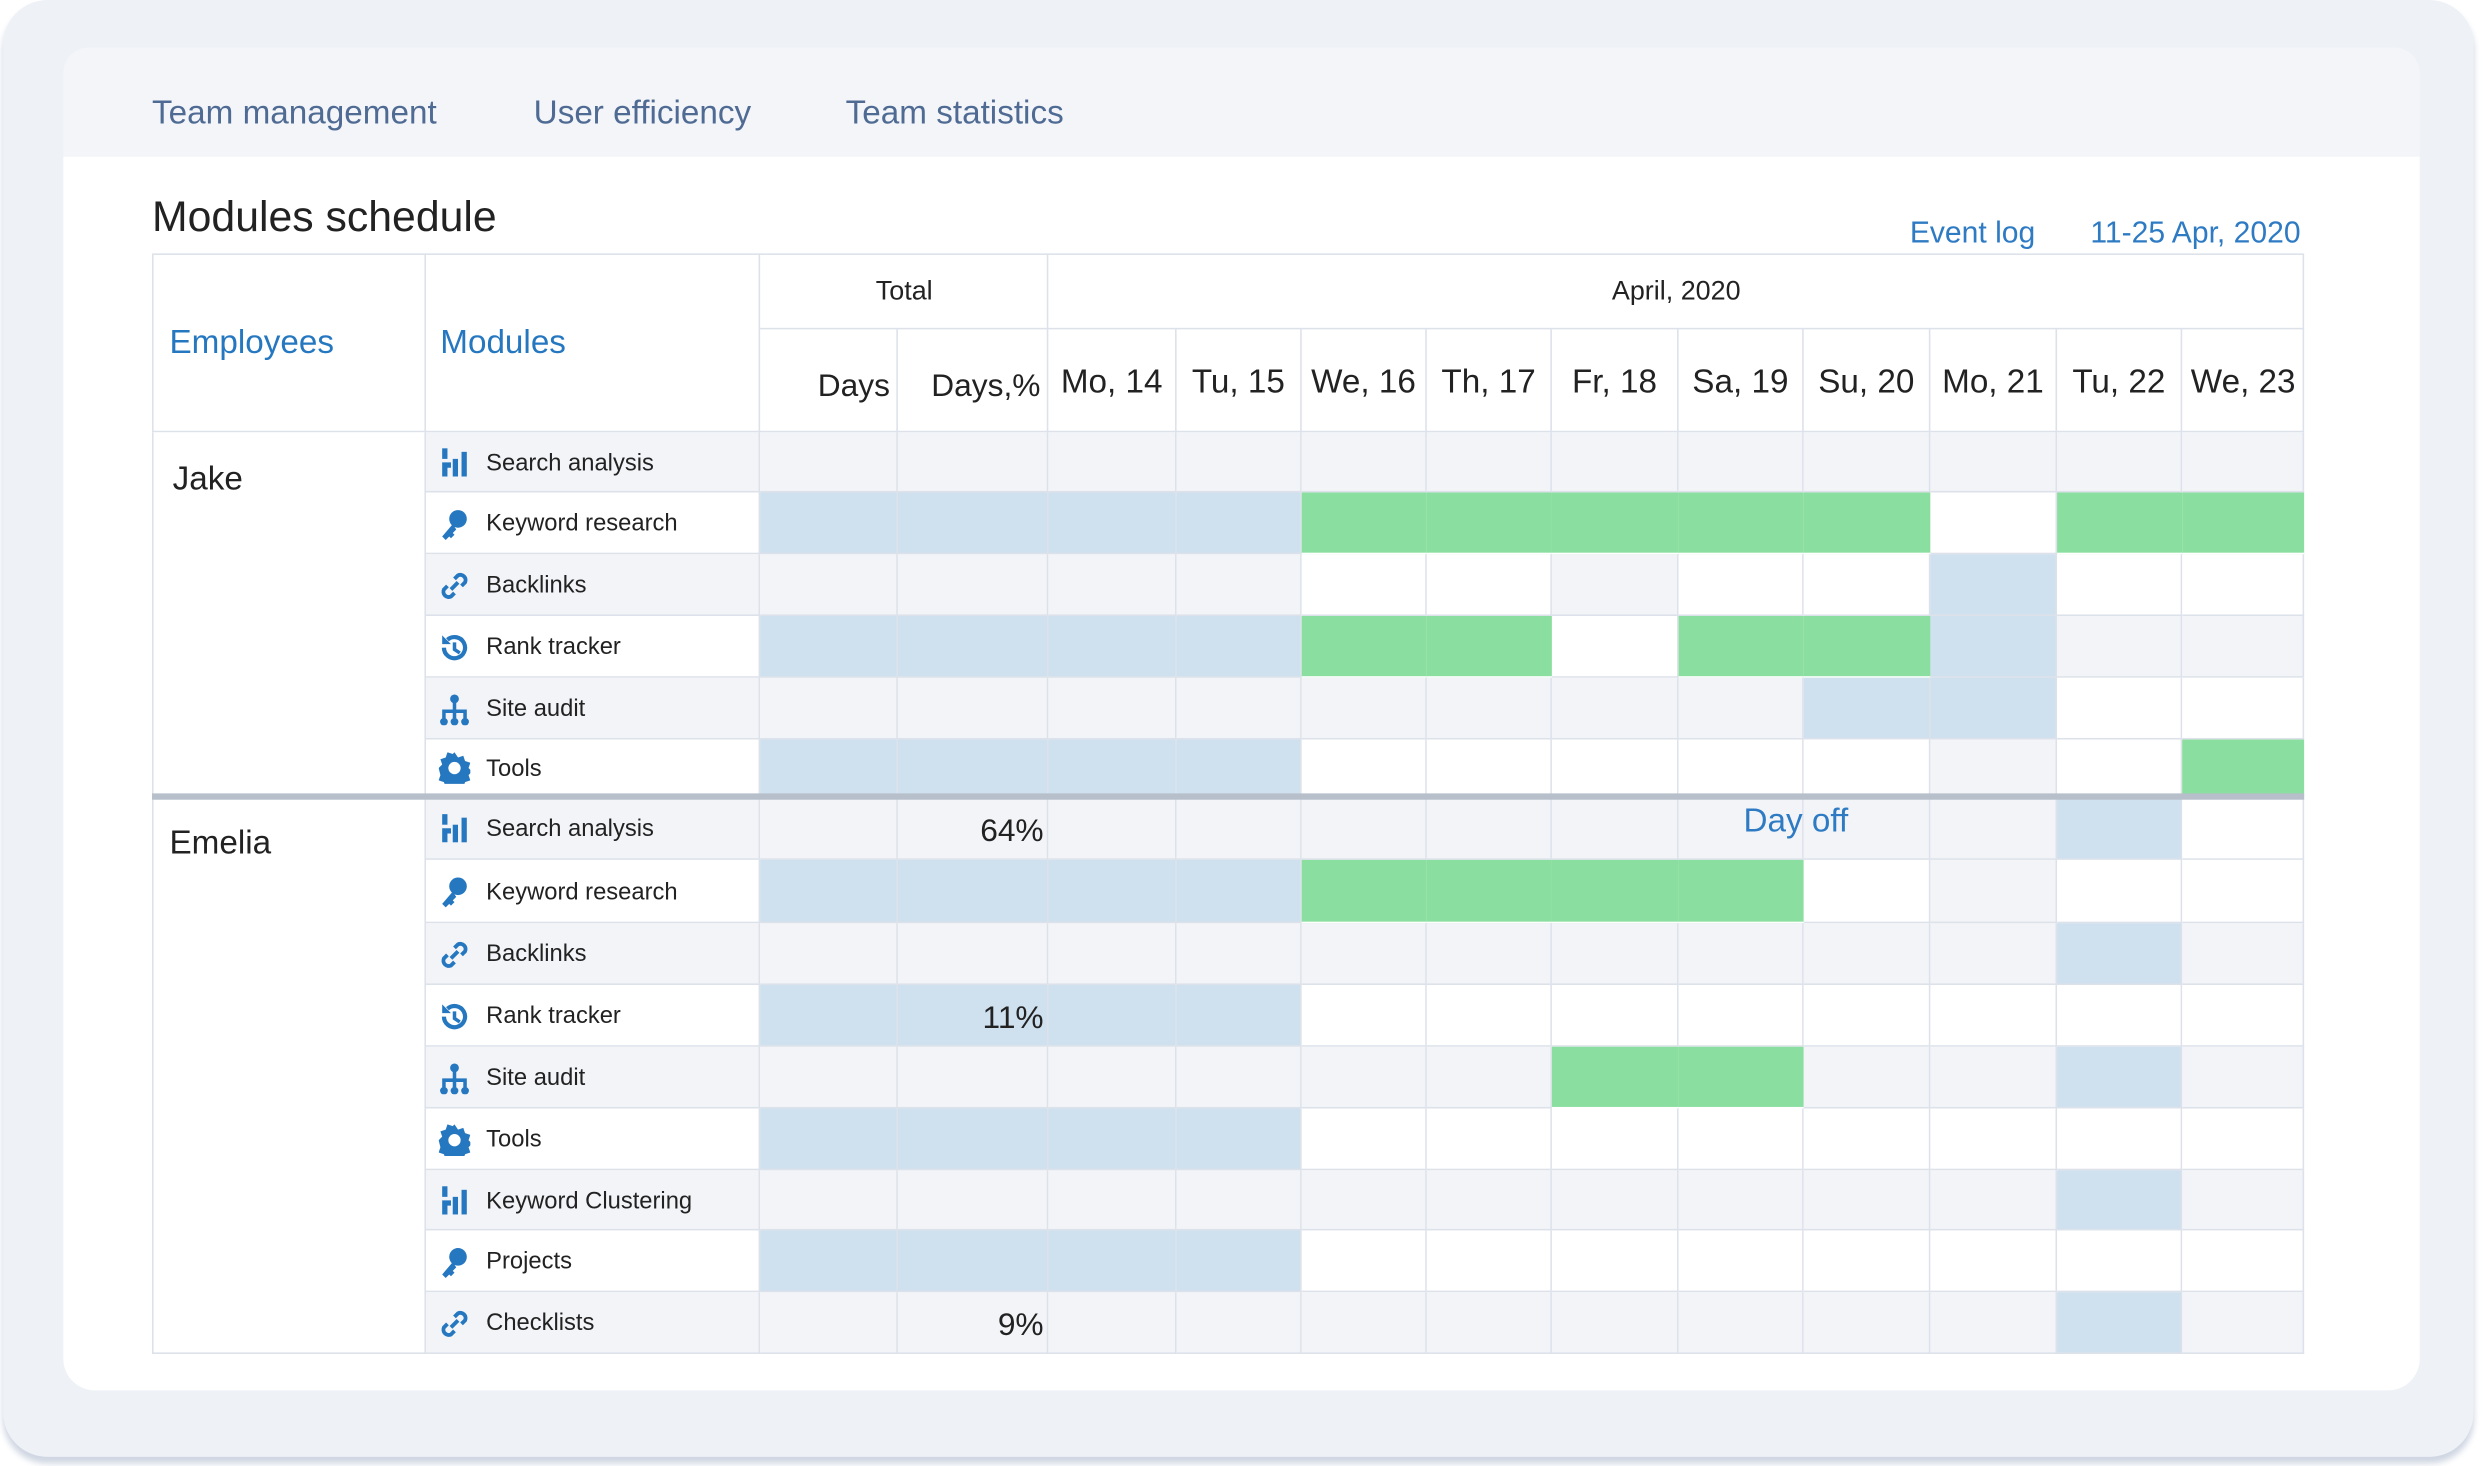 The width and height of the screenshot is (2483, 1466). I want to click on link: Event log, so click(1972, 233).